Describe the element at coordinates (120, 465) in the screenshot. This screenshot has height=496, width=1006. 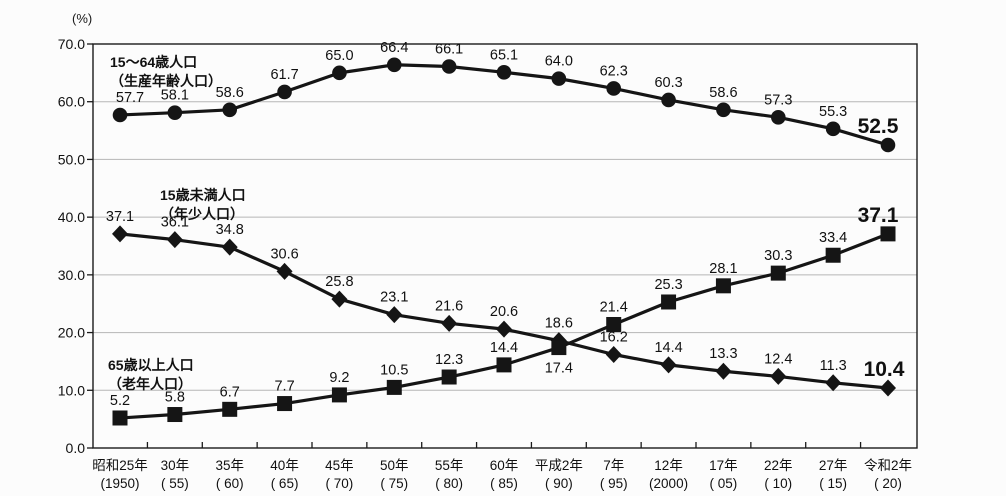
I see `x-tick-label: 昭和25年` at that location.